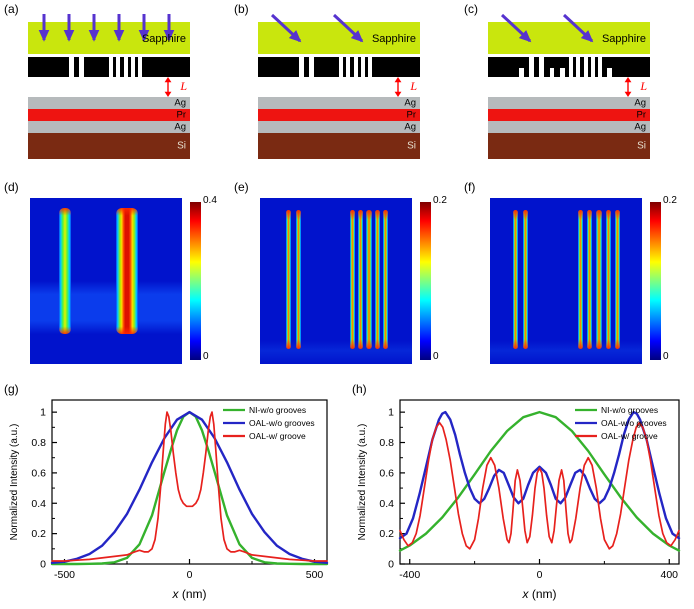 Image resolution: width=694 pixels, height=609 pixels. I want to click on panel-d-label: (d), so click(11, 187).